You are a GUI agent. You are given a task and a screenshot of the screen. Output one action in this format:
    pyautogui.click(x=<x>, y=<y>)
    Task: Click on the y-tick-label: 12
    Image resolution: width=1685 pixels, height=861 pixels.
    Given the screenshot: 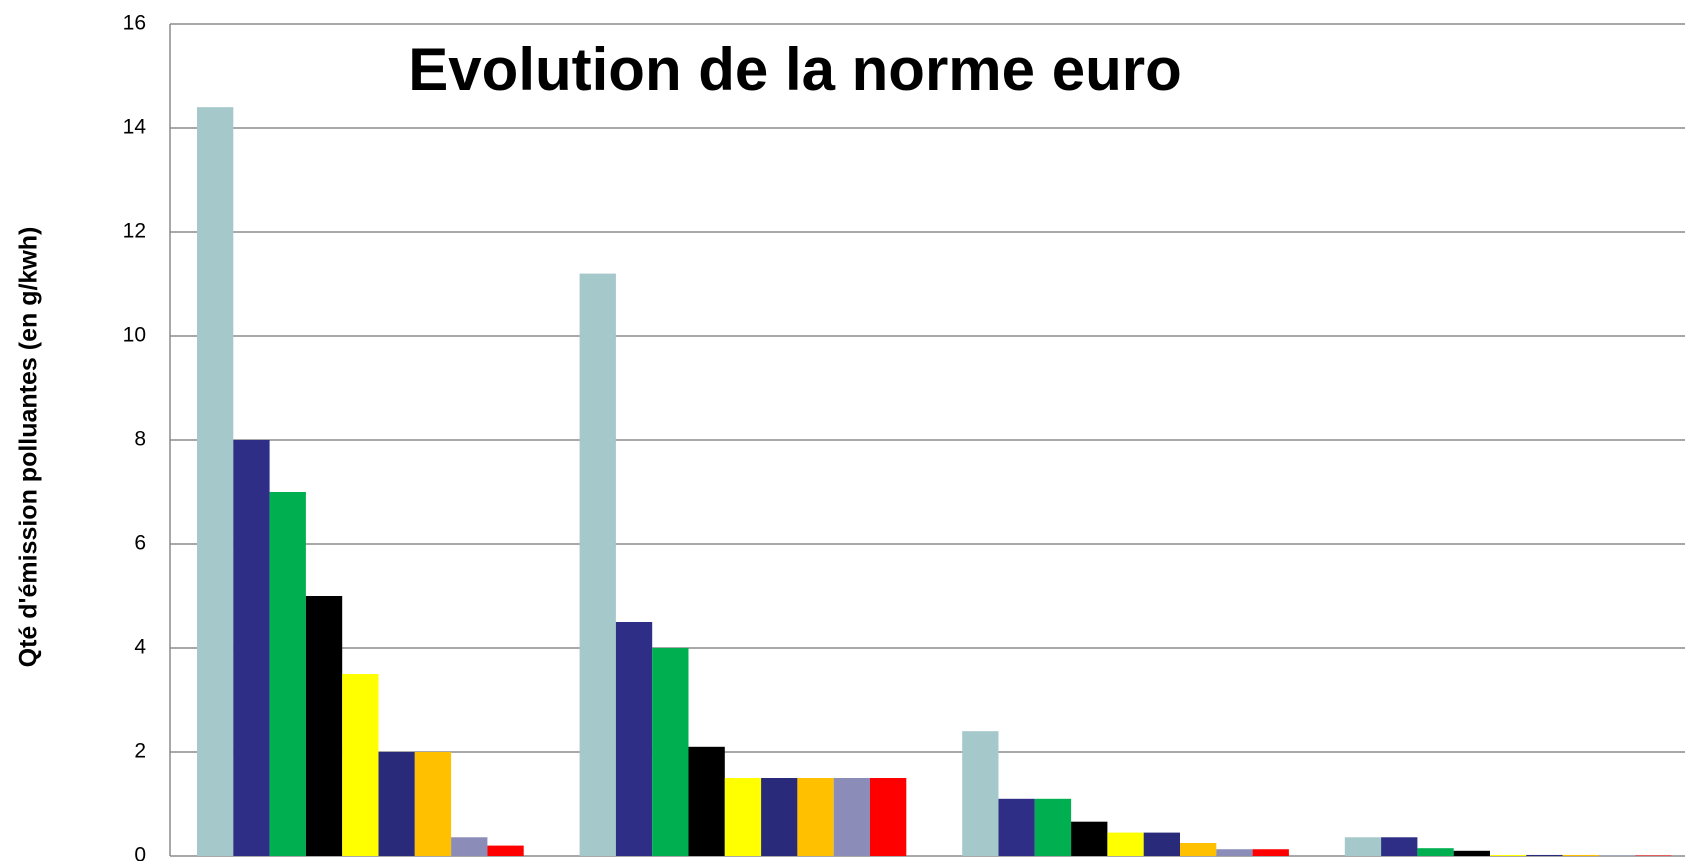 What is the action you would take?
    pyautogui.click(x=134, y=231)
    